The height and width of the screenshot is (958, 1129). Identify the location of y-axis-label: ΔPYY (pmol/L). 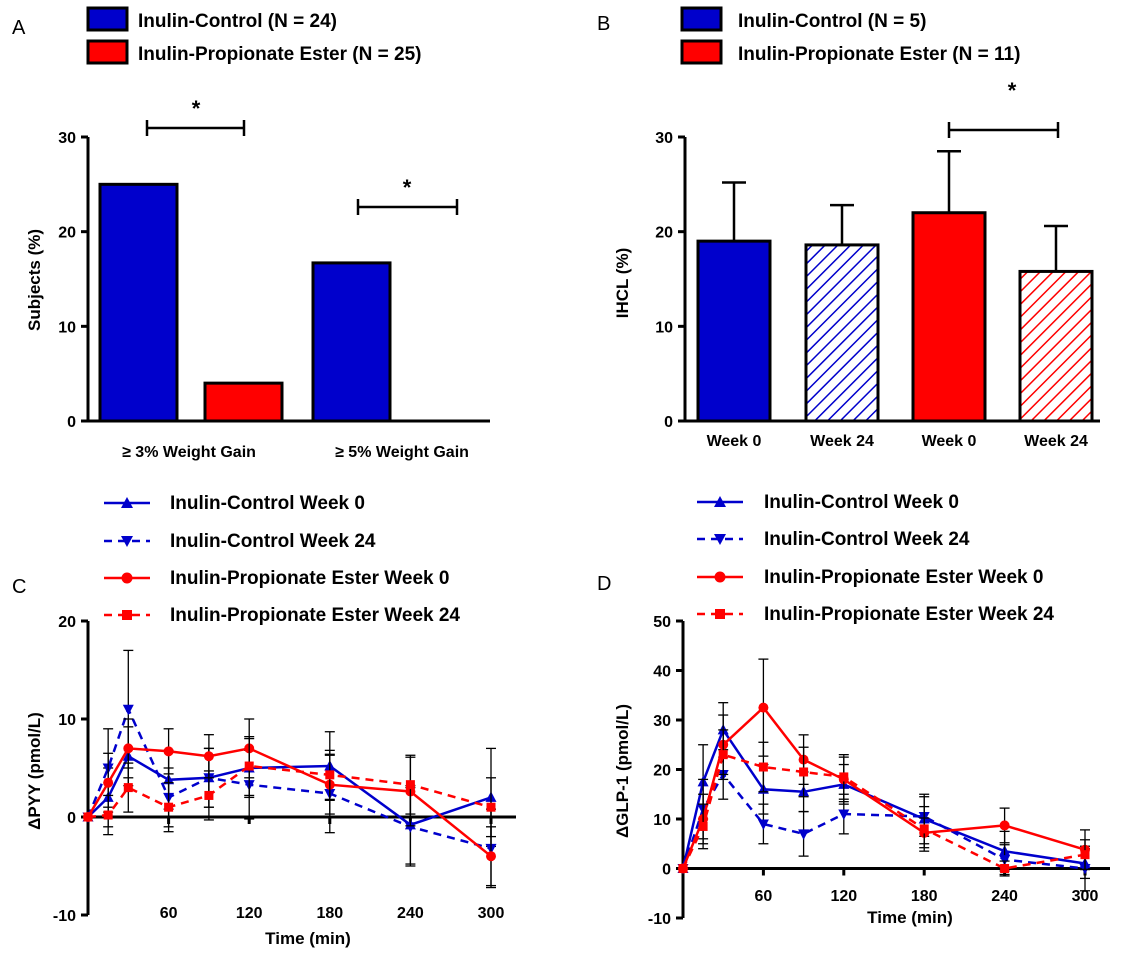
(34, 771).